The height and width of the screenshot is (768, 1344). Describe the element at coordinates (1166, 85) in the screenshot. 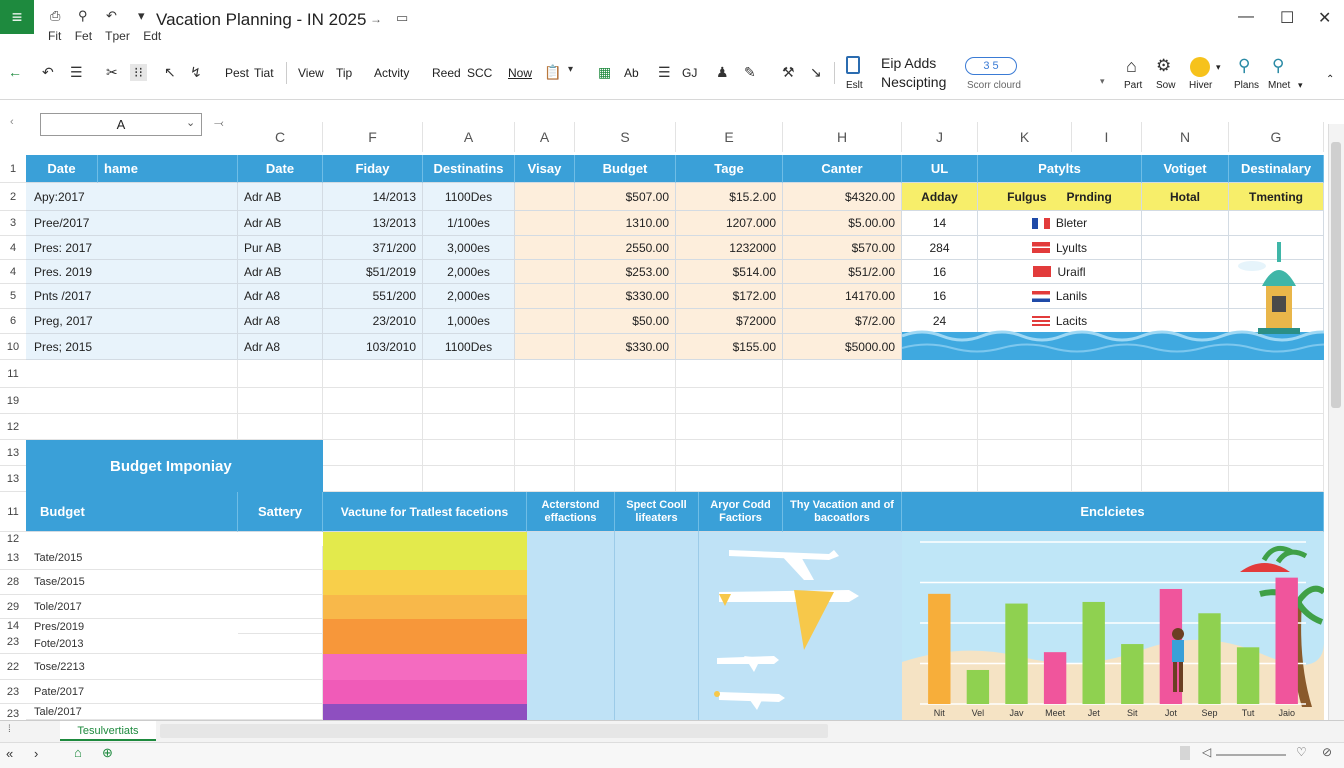

I see `ribbon-sow: Sow` at that location.